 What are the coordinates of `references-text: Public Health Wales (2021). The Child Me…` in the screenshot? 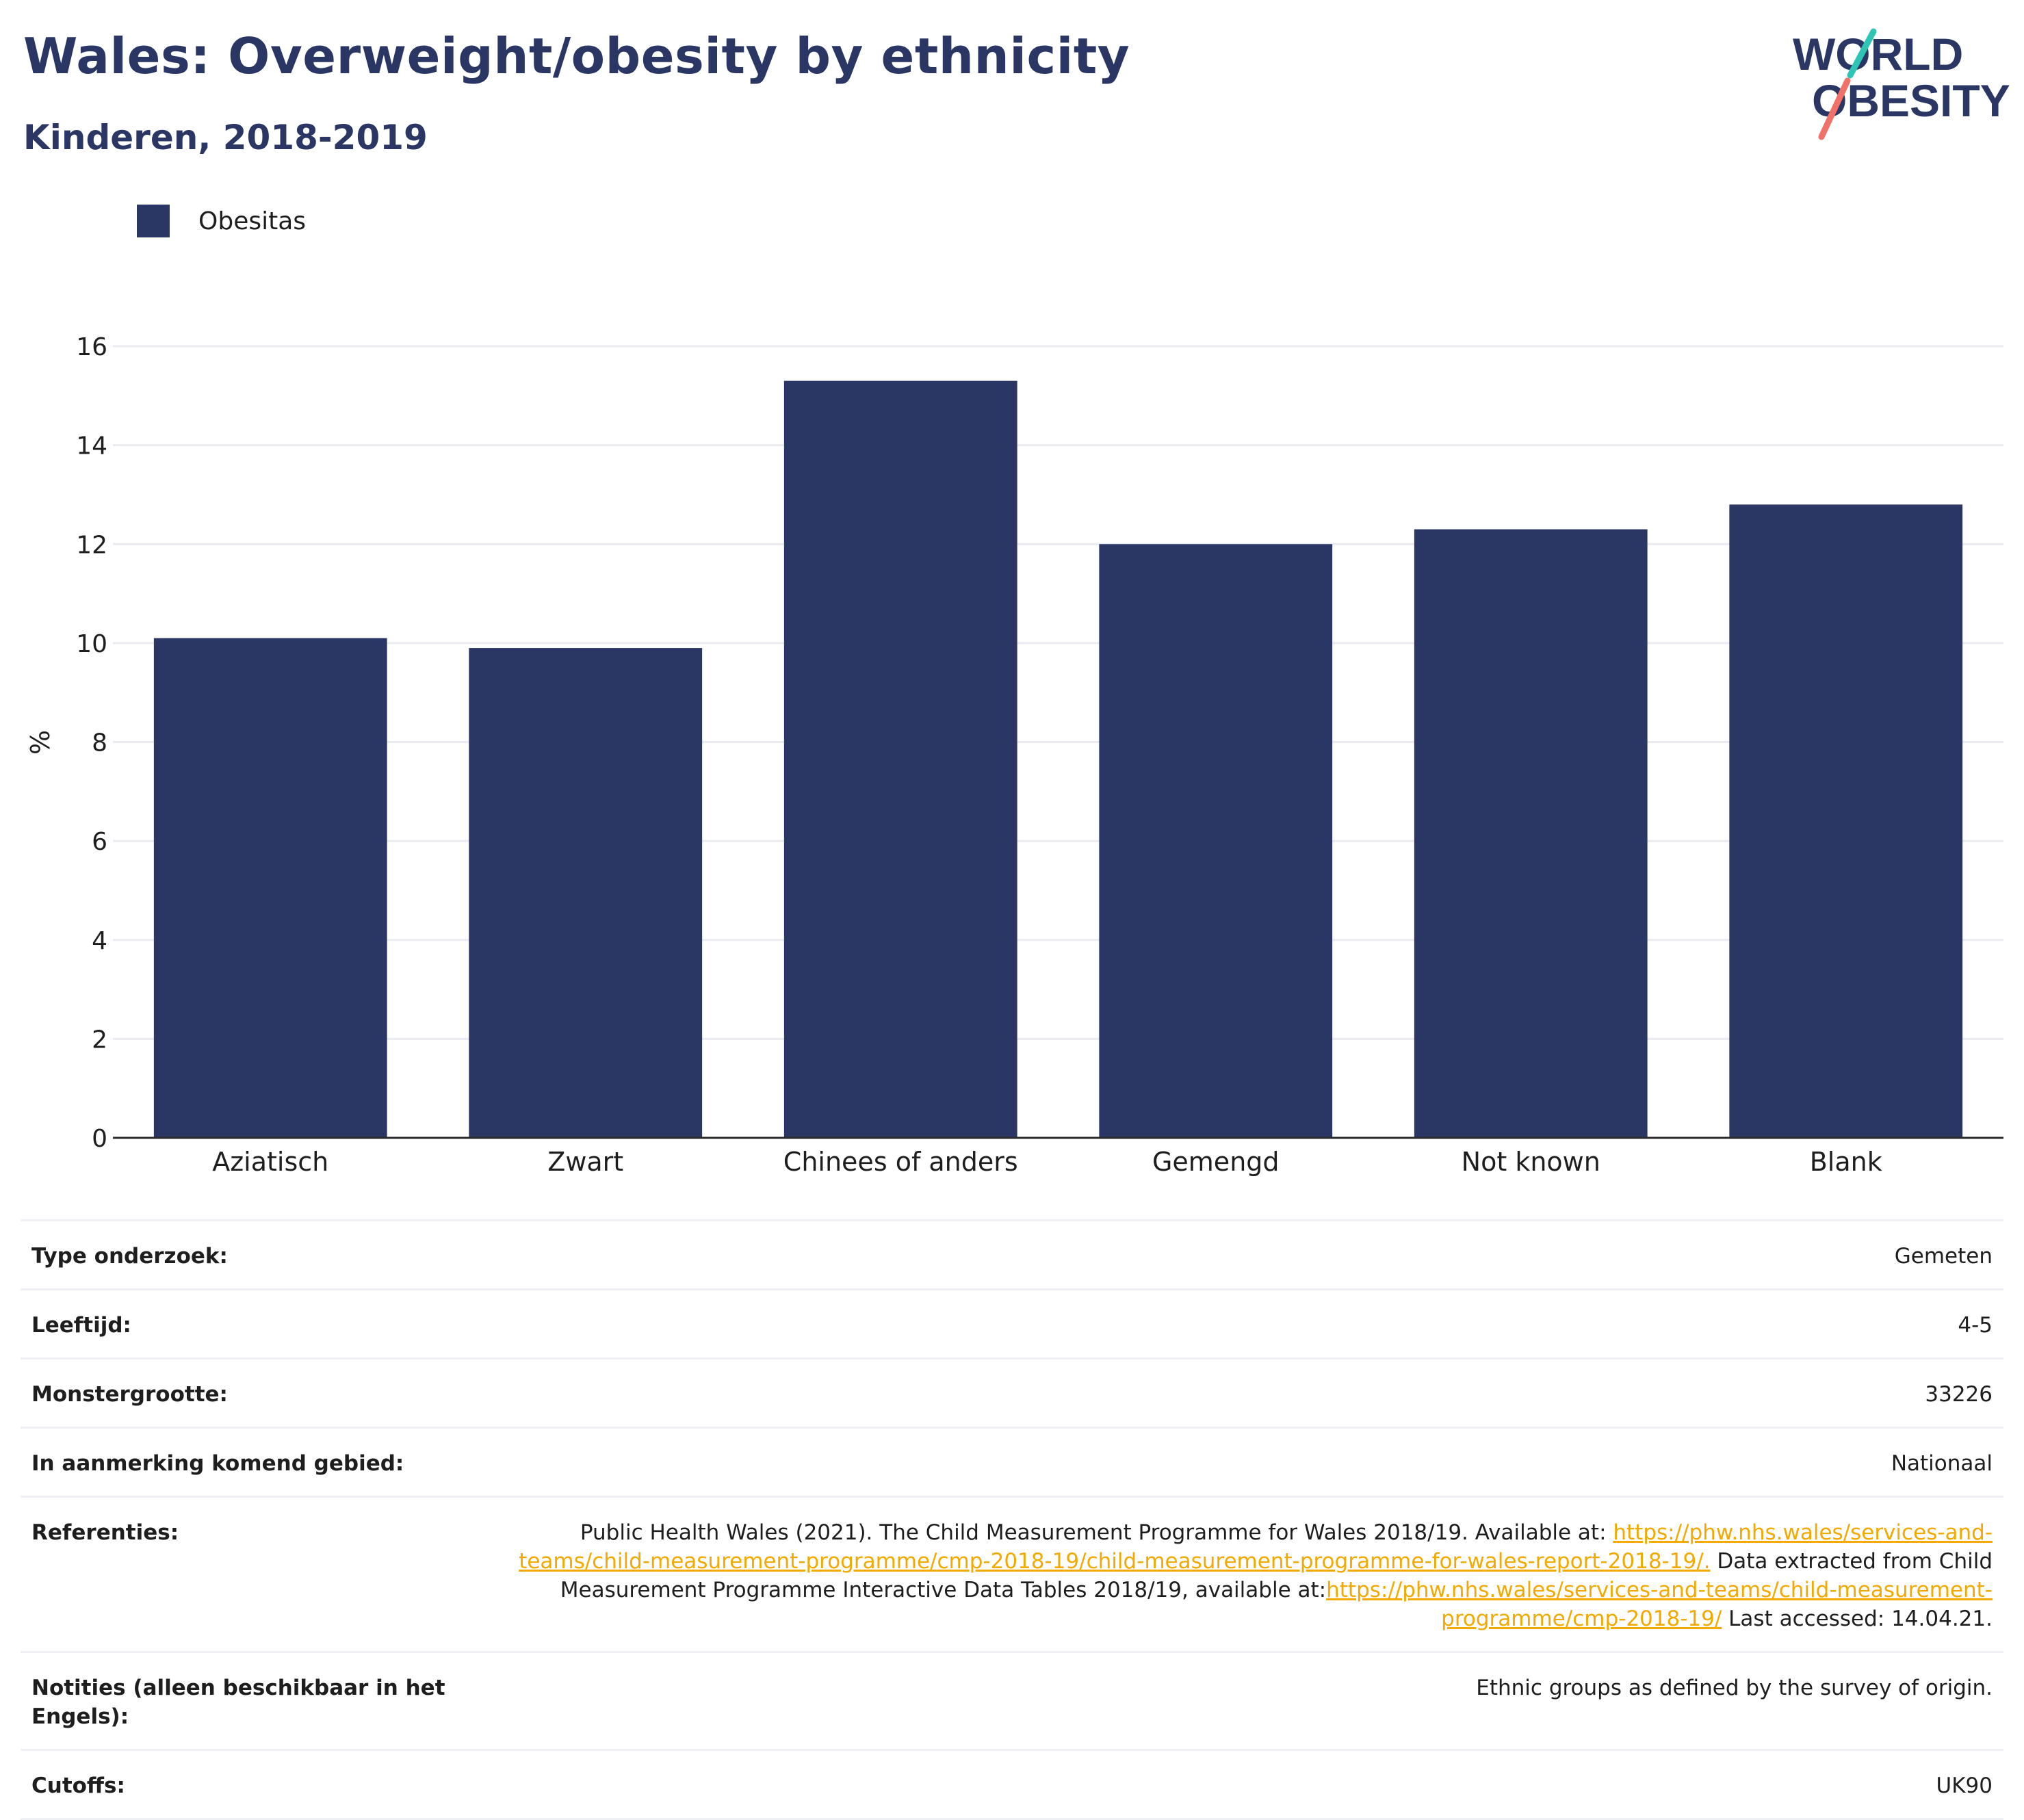 It's located at (1096, 1532).